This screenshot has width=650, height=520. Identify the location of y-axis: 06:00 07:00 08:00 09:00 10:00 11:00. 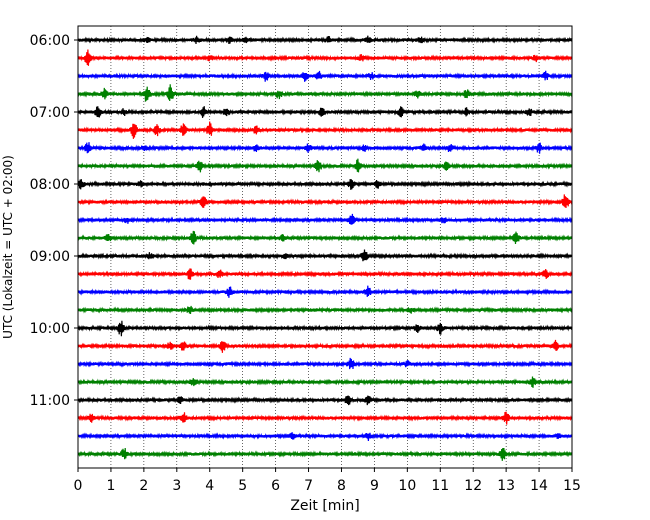
(54, 221).